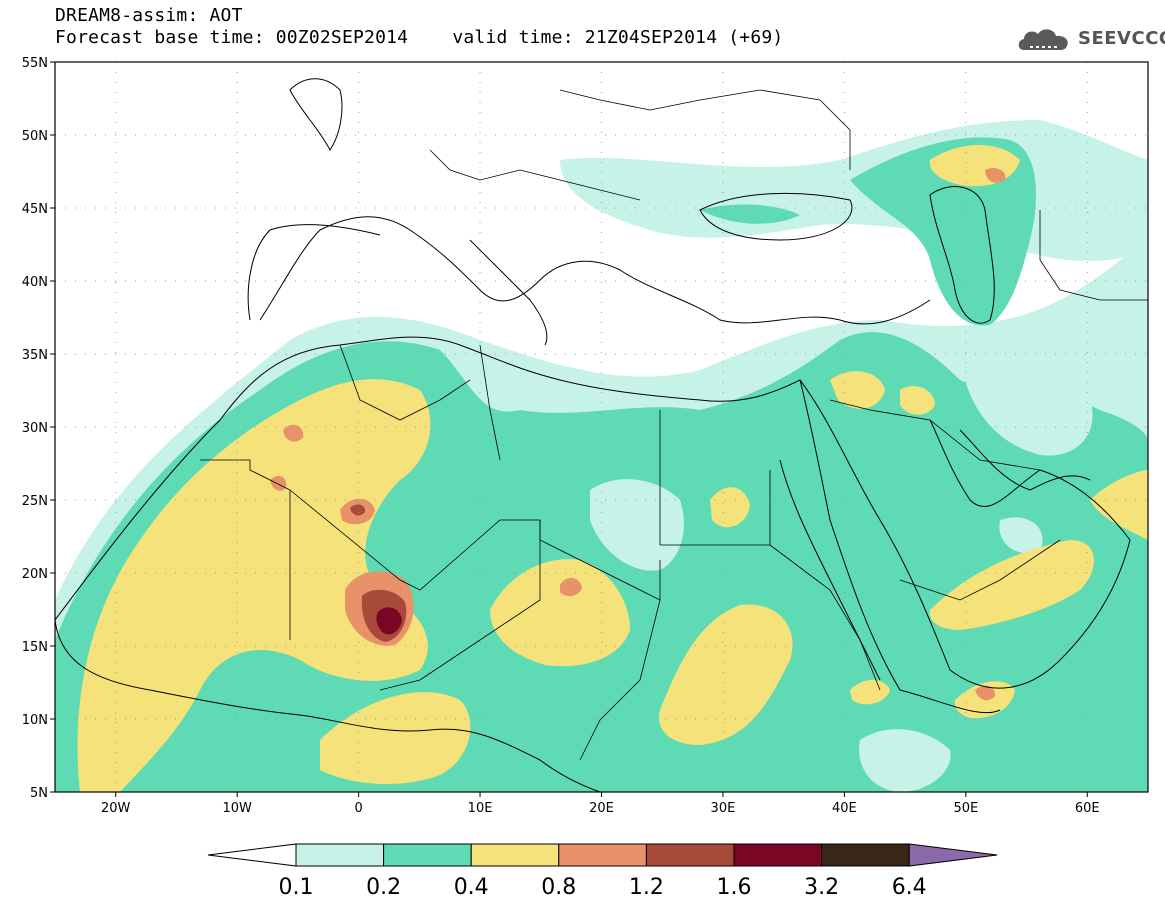  Describe the element at coordinates (252, 855) in the screenshot. I see `colorbar-low-end` at that location.